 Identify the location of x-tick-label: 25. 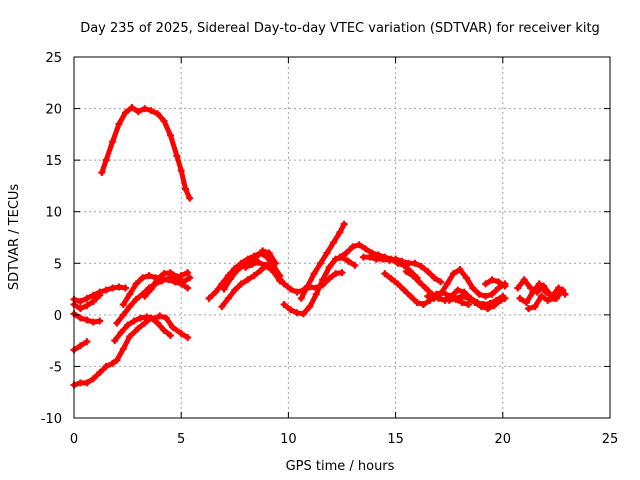
(610, 439).